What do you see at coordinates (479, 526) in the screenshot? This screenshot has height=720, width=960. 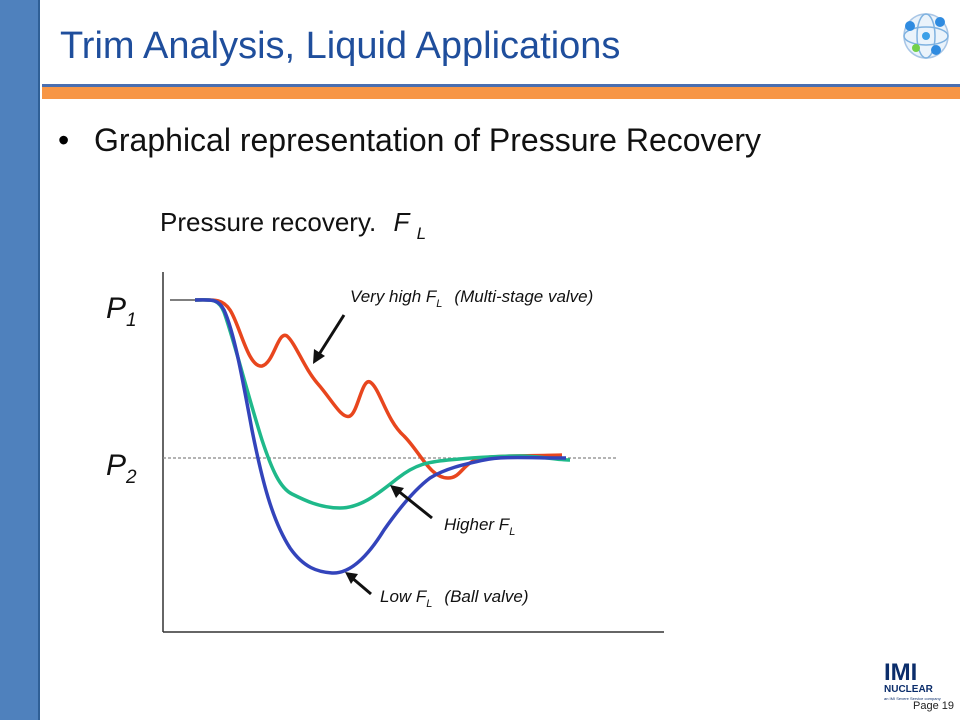 I see `higher-fl-label: Higher FL` at bounding box center [479, 526].